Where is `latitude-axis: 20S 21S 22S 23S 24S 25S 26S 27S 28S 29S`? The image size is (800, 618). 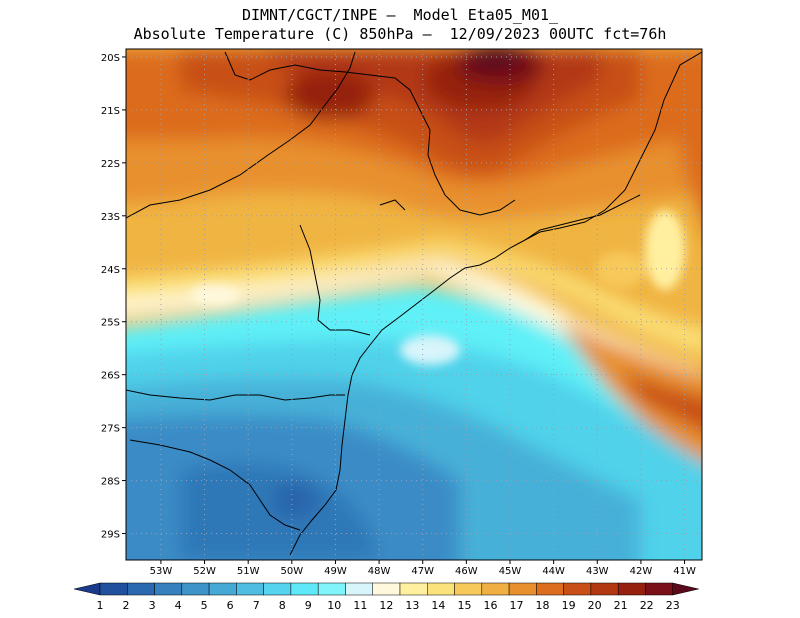
latitude-axis: 20S 21S 22S 23S 24S 25S 26S 27S 28S 29S is located at coordinates (113, 297).